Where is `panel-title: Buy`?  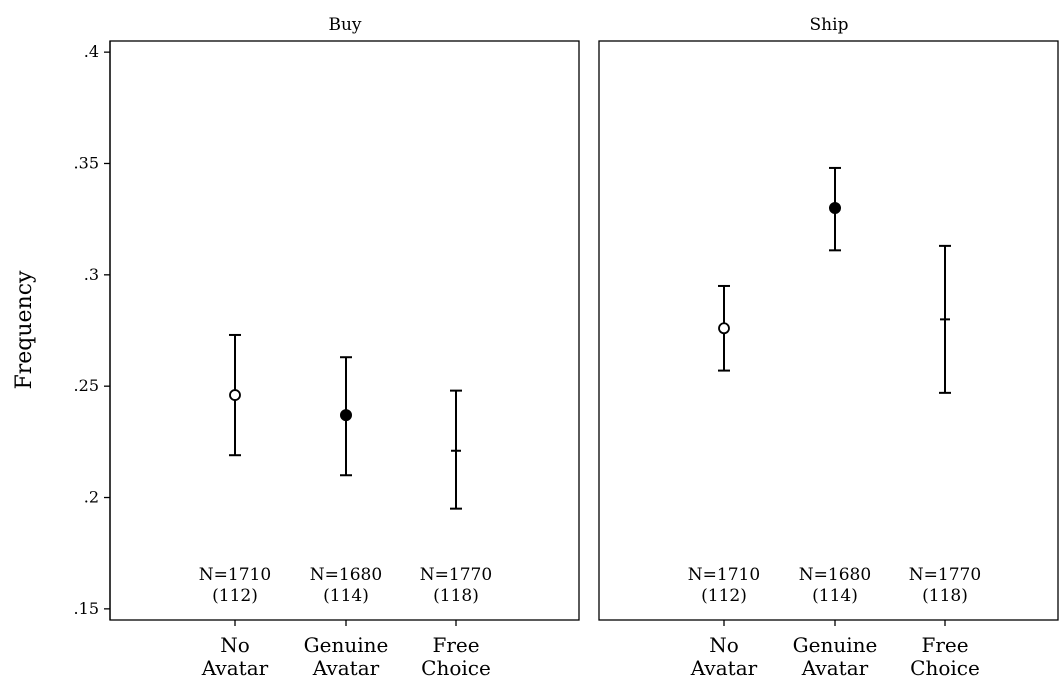
panel-title: Buy is located at coordinates (344, 25).